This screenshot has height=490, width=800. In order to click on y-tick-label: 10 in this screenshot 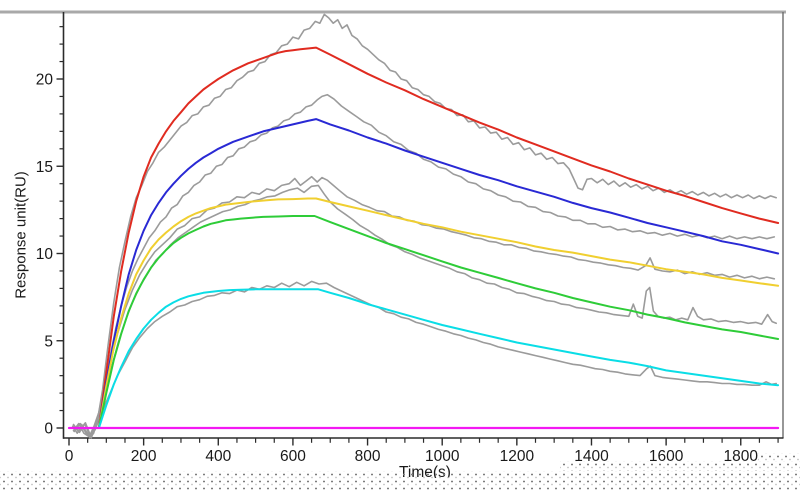, I will do `click(45, 254)`.